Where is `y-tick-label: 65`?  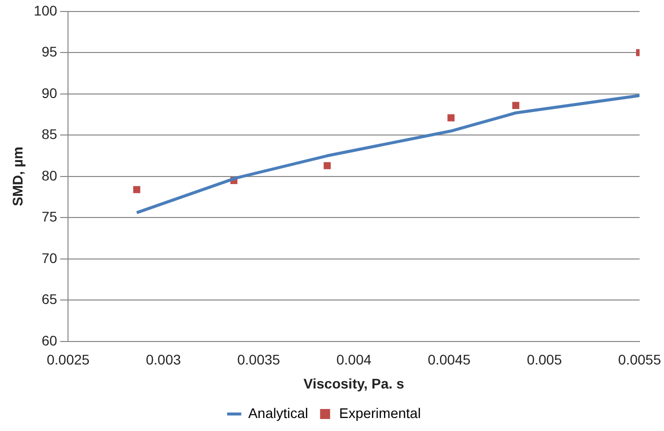
y-tick-label: 65 is located at coordinates (50, 299).